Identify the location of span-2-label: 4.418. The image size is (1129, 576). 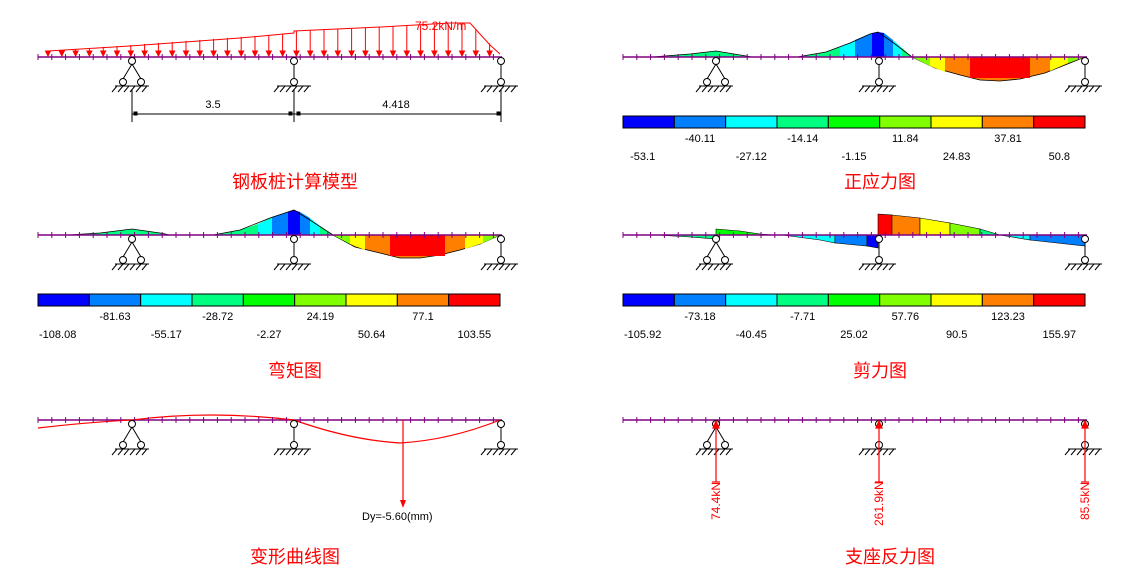
(396, 105).